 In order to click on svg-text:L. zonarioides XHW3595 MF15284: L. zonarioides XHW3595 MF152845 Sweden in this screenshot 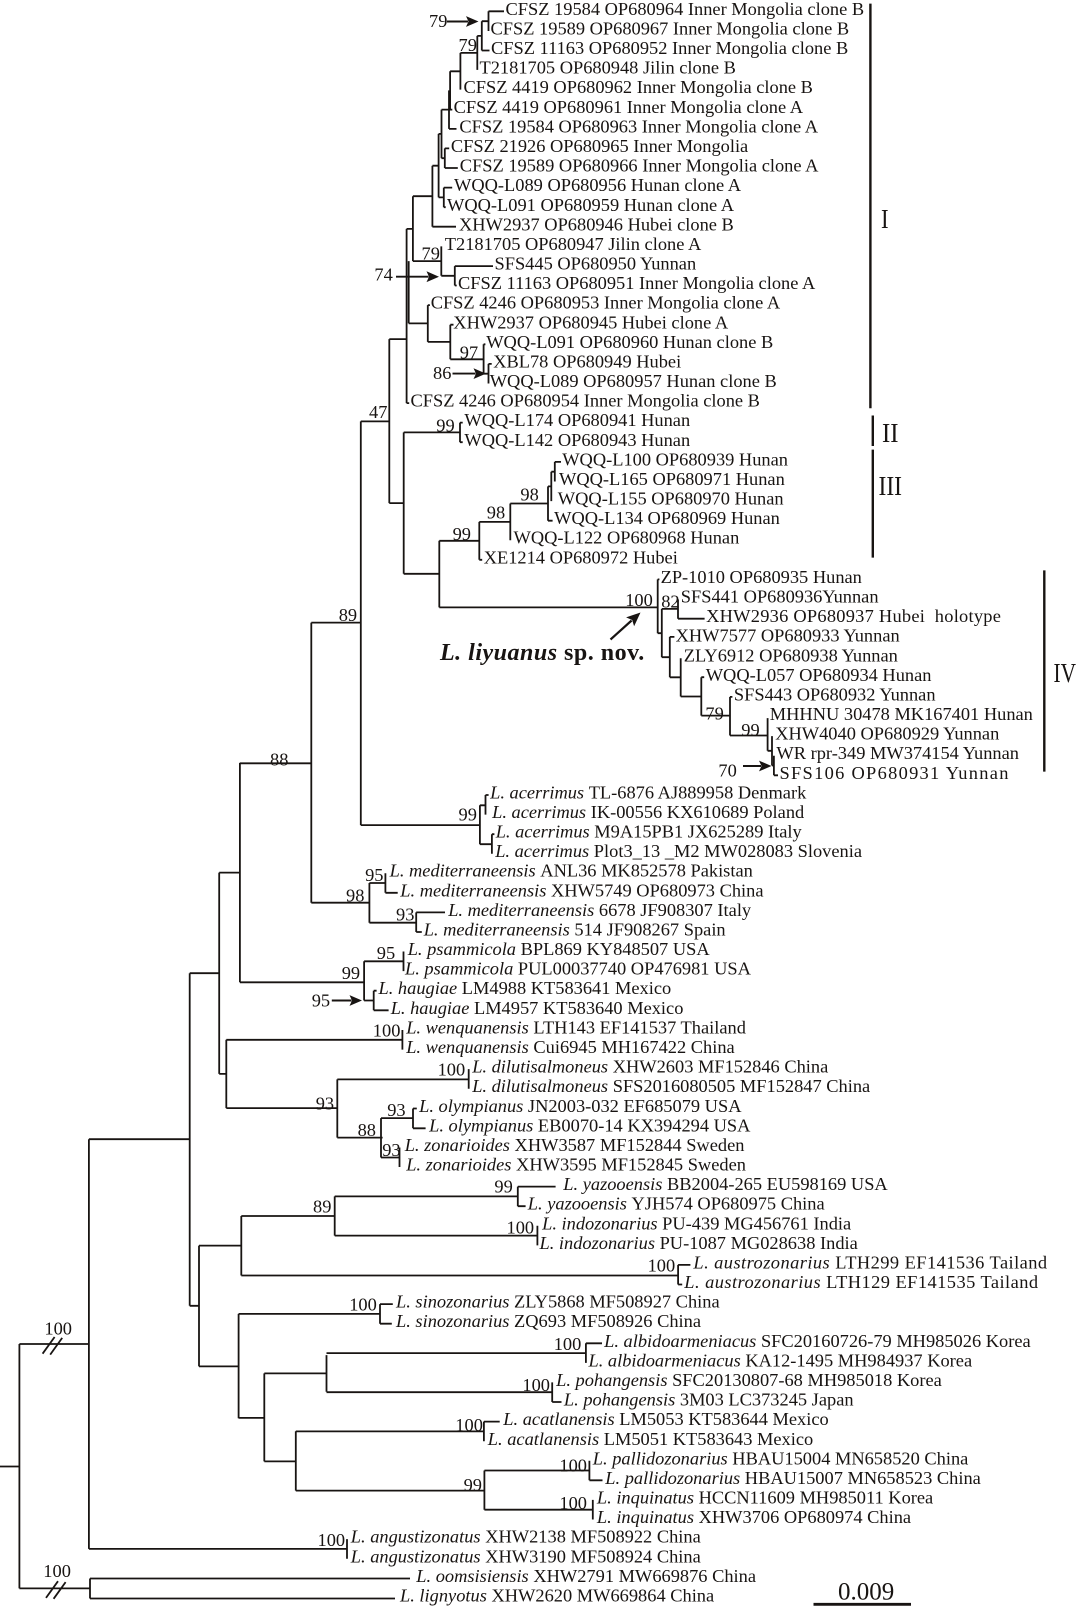, I will do `click(575, 1165)`.